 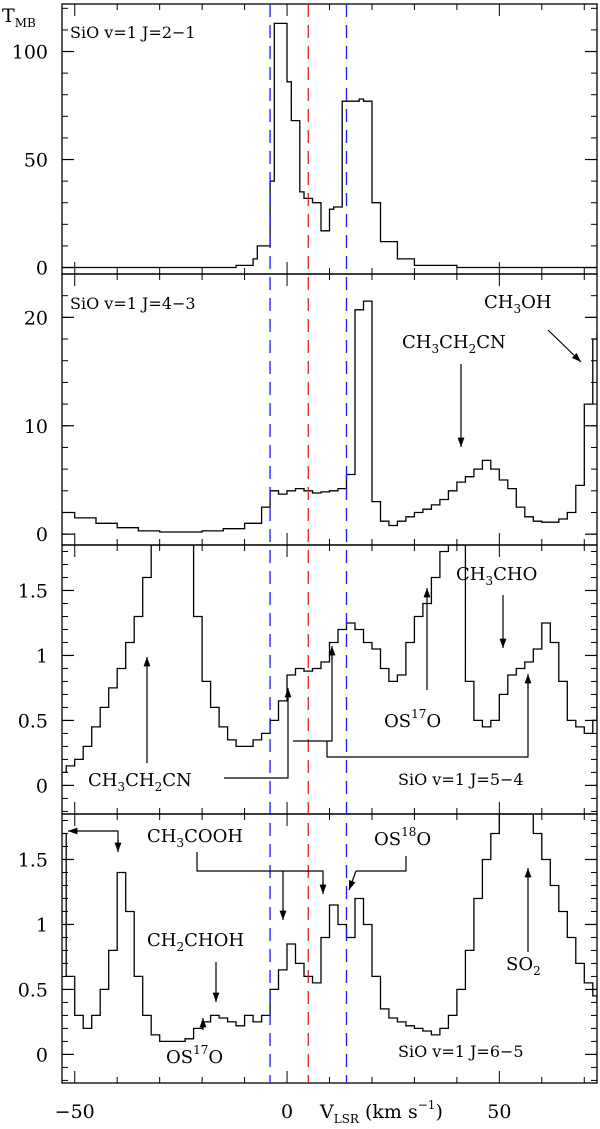 I want to click on leader-ch3ch2cn-b, so click(x=313, y=696).